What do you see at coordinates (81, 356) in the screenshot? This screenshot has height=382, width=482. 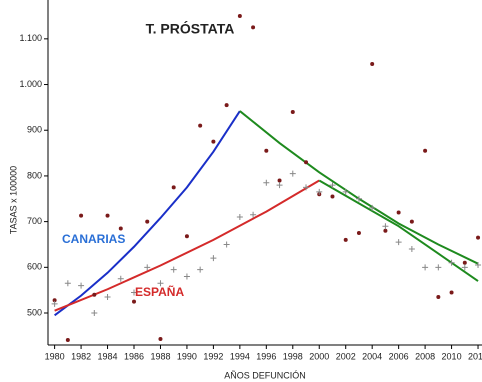 I see `x-tick-label: 1982` at bounding box center [81, 356].